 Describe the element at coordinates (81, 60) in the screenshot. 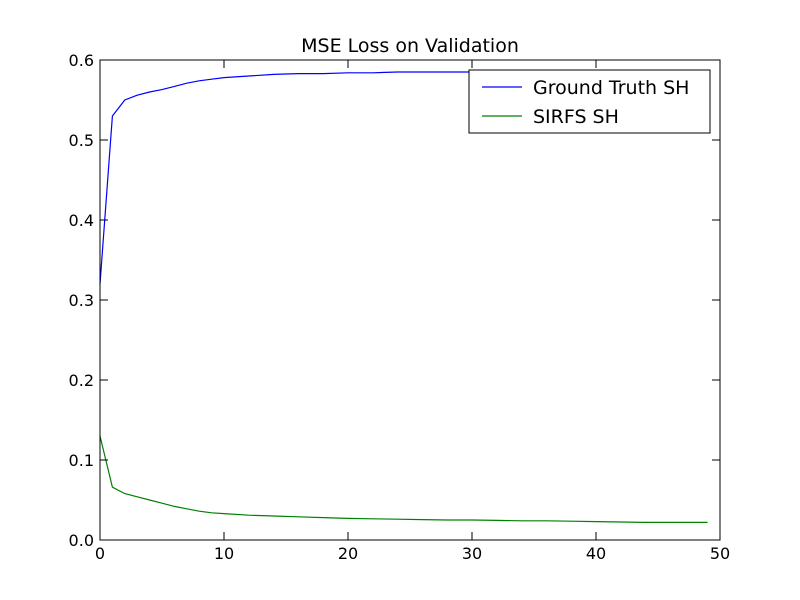

I see `y-tick-label: 0.6` at that location.